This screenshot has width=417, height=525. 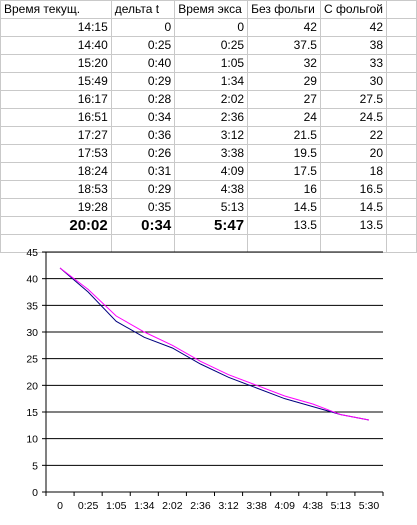 What do you see at coordinates (353, 99) in the screenshot?
I see `cell: 27.5` at bounding box center [353, 99].